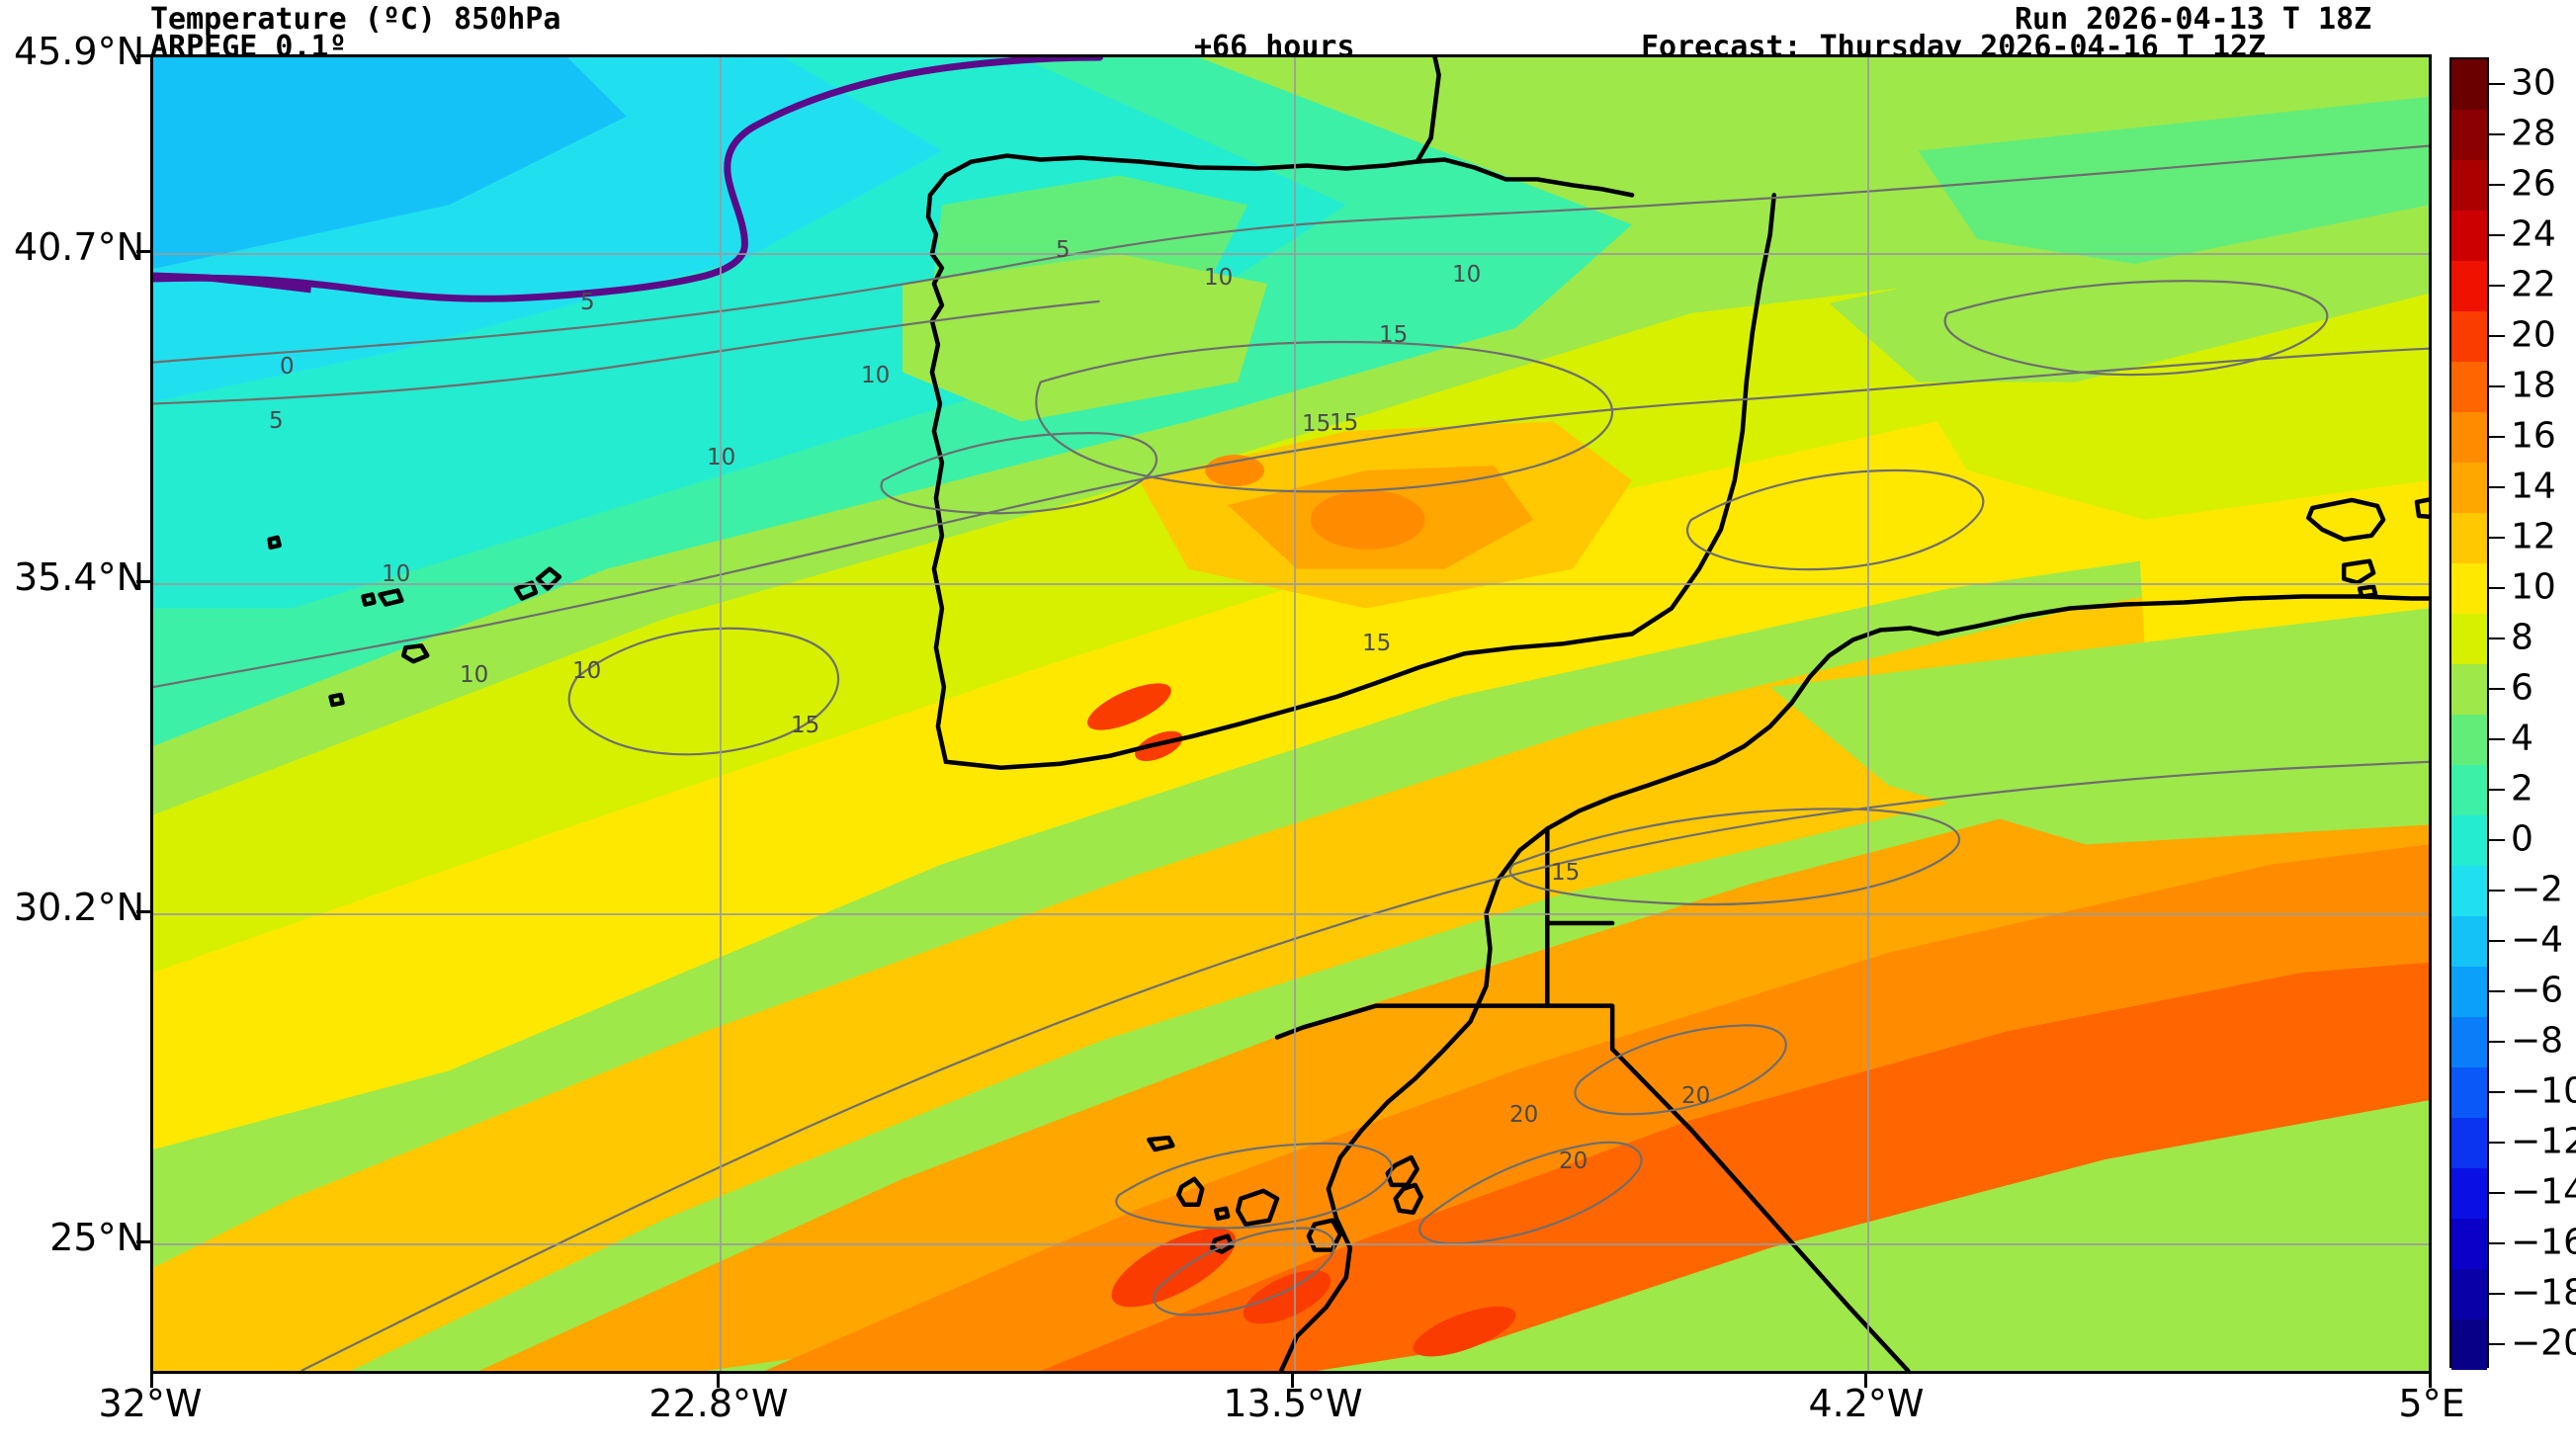 Image resolution: width=2576 pixels, height=1446 pixels. I want to click on colorbar-tick-label: 20, so click(2533, 334).